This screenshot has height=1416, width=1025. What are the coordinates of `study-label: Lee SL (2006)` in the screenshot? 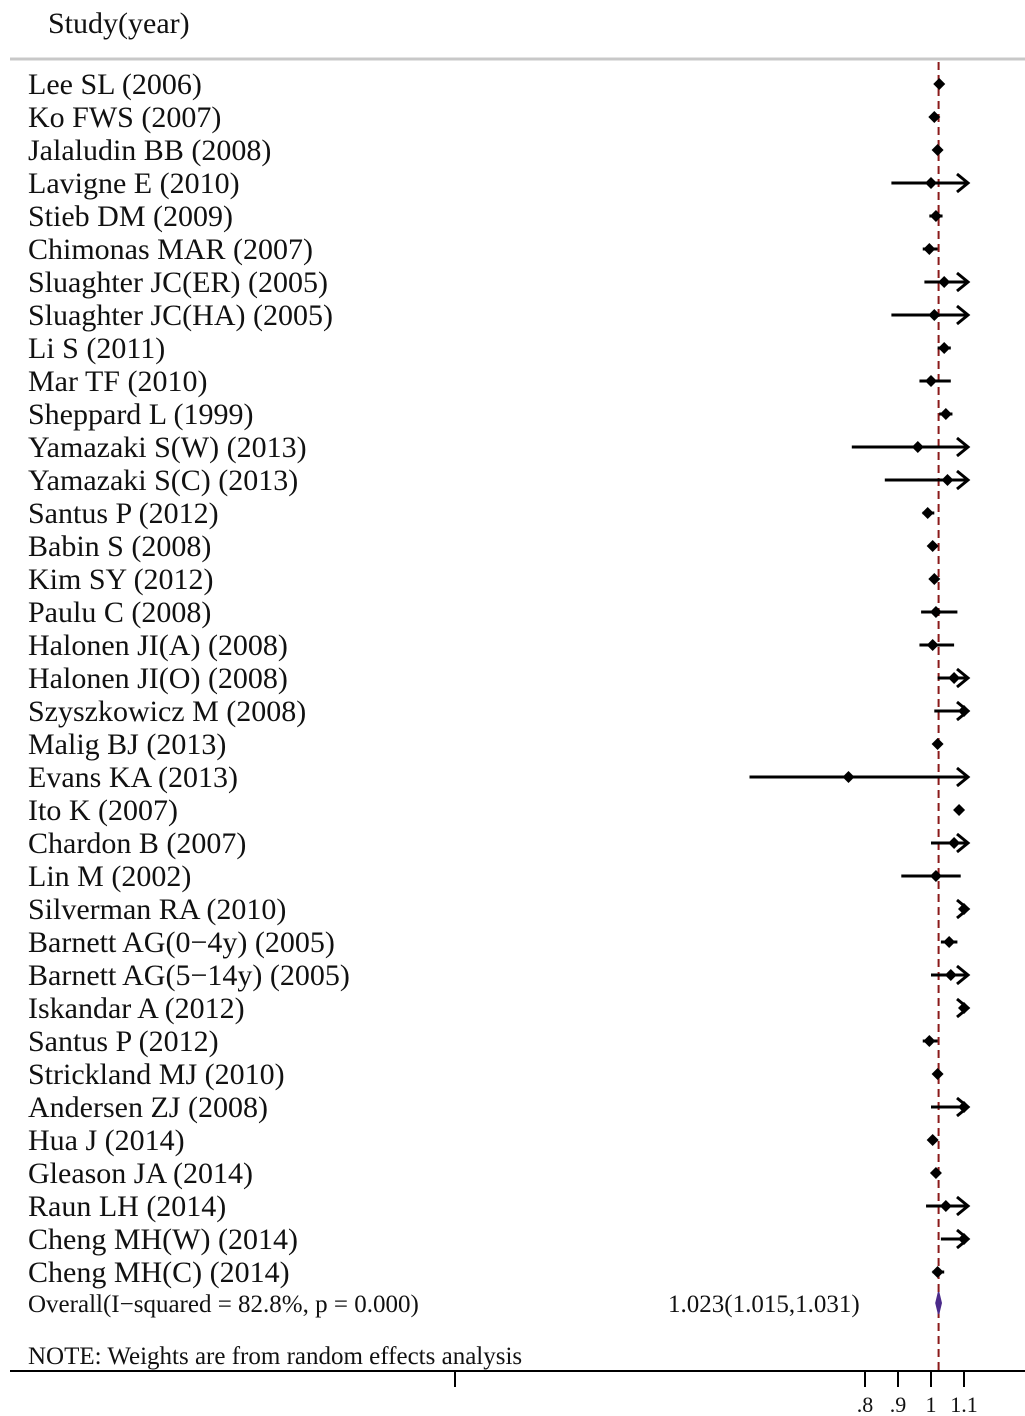 It's located at (115, 84).